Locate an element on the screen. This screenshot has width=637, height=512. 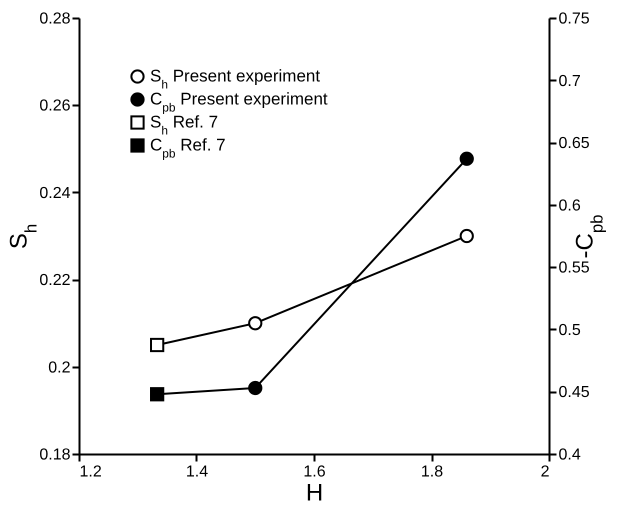
x-axis-title: H is located at coordinates (315, 493).